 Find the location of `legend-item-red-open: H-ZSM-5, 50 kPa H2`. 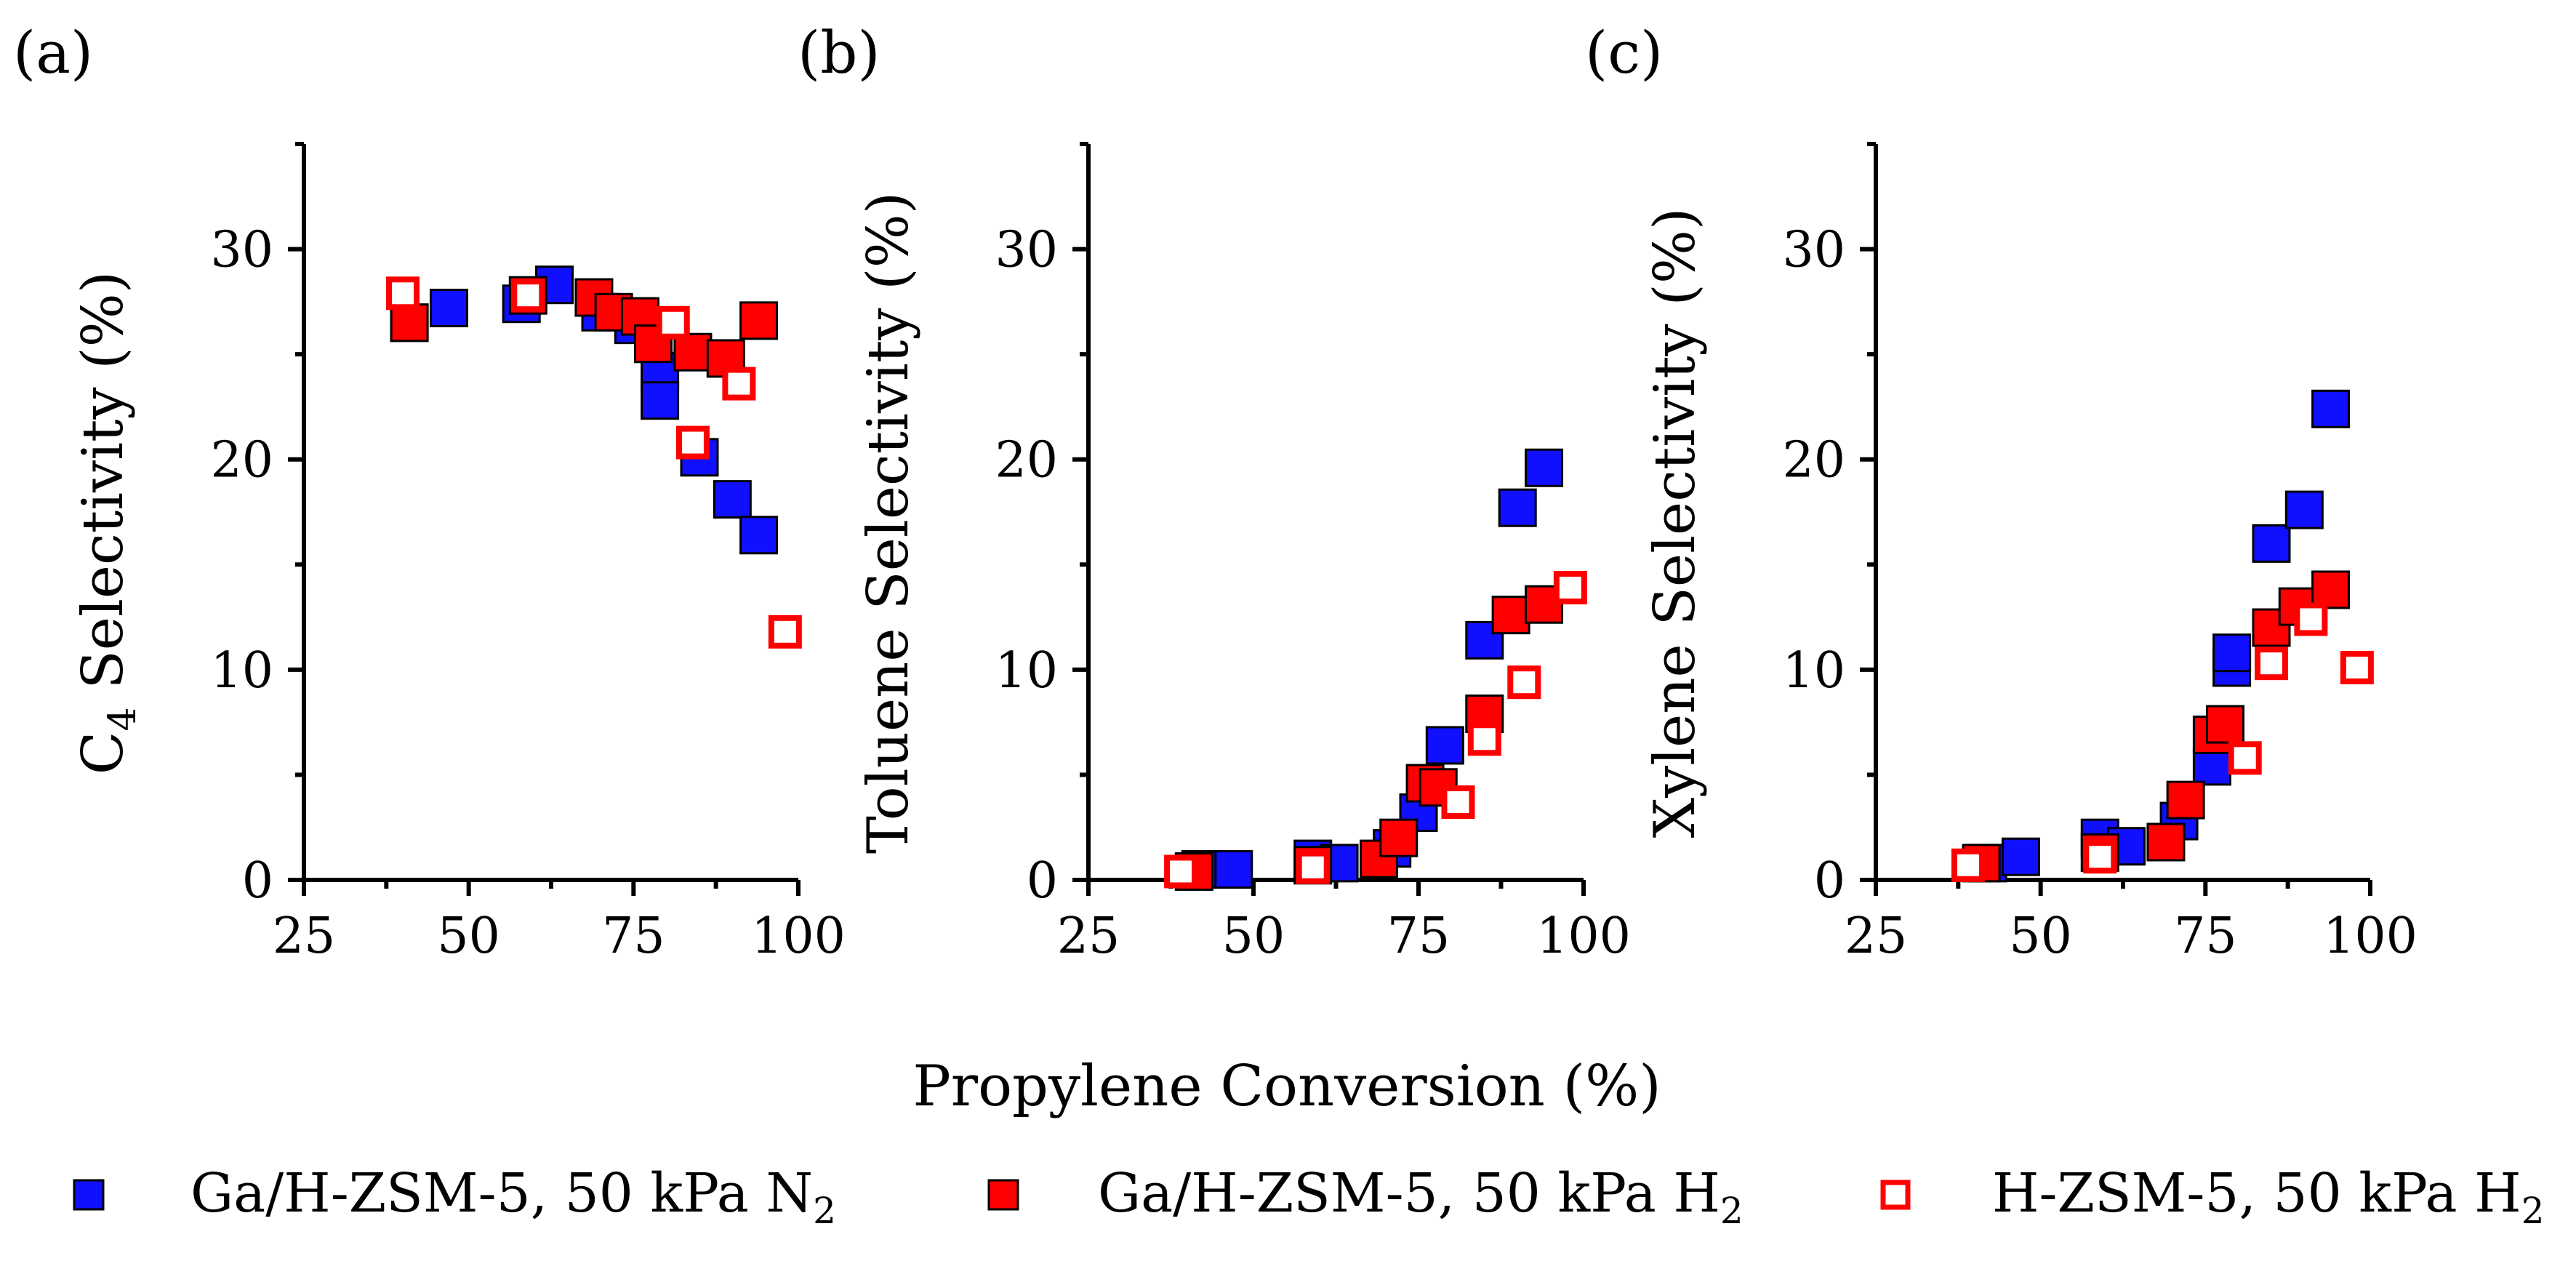

legend-item-red-open: H-ZSM-5, 50 kPa H2 is located at coordinates (2212, 1197).